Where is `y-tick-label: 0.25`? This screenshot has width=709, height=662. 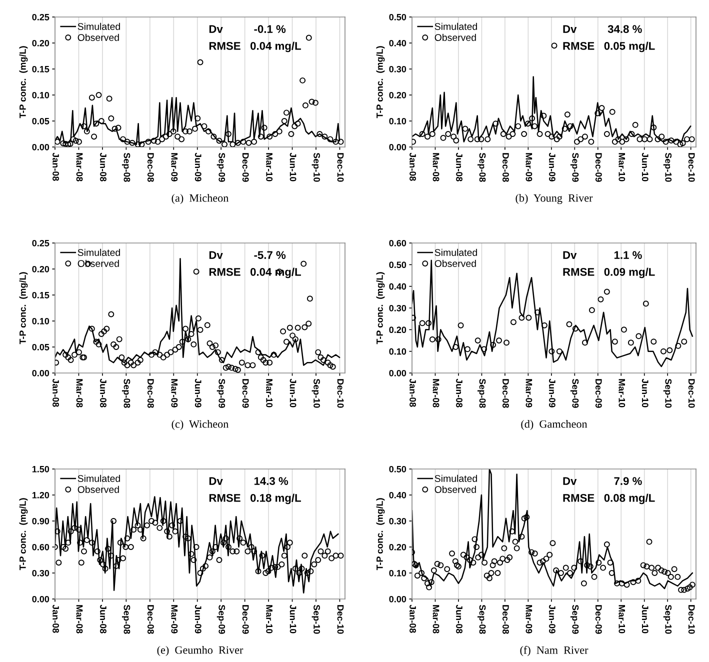
y-tick-label: 0.25 is located at coordinates (41, 243).